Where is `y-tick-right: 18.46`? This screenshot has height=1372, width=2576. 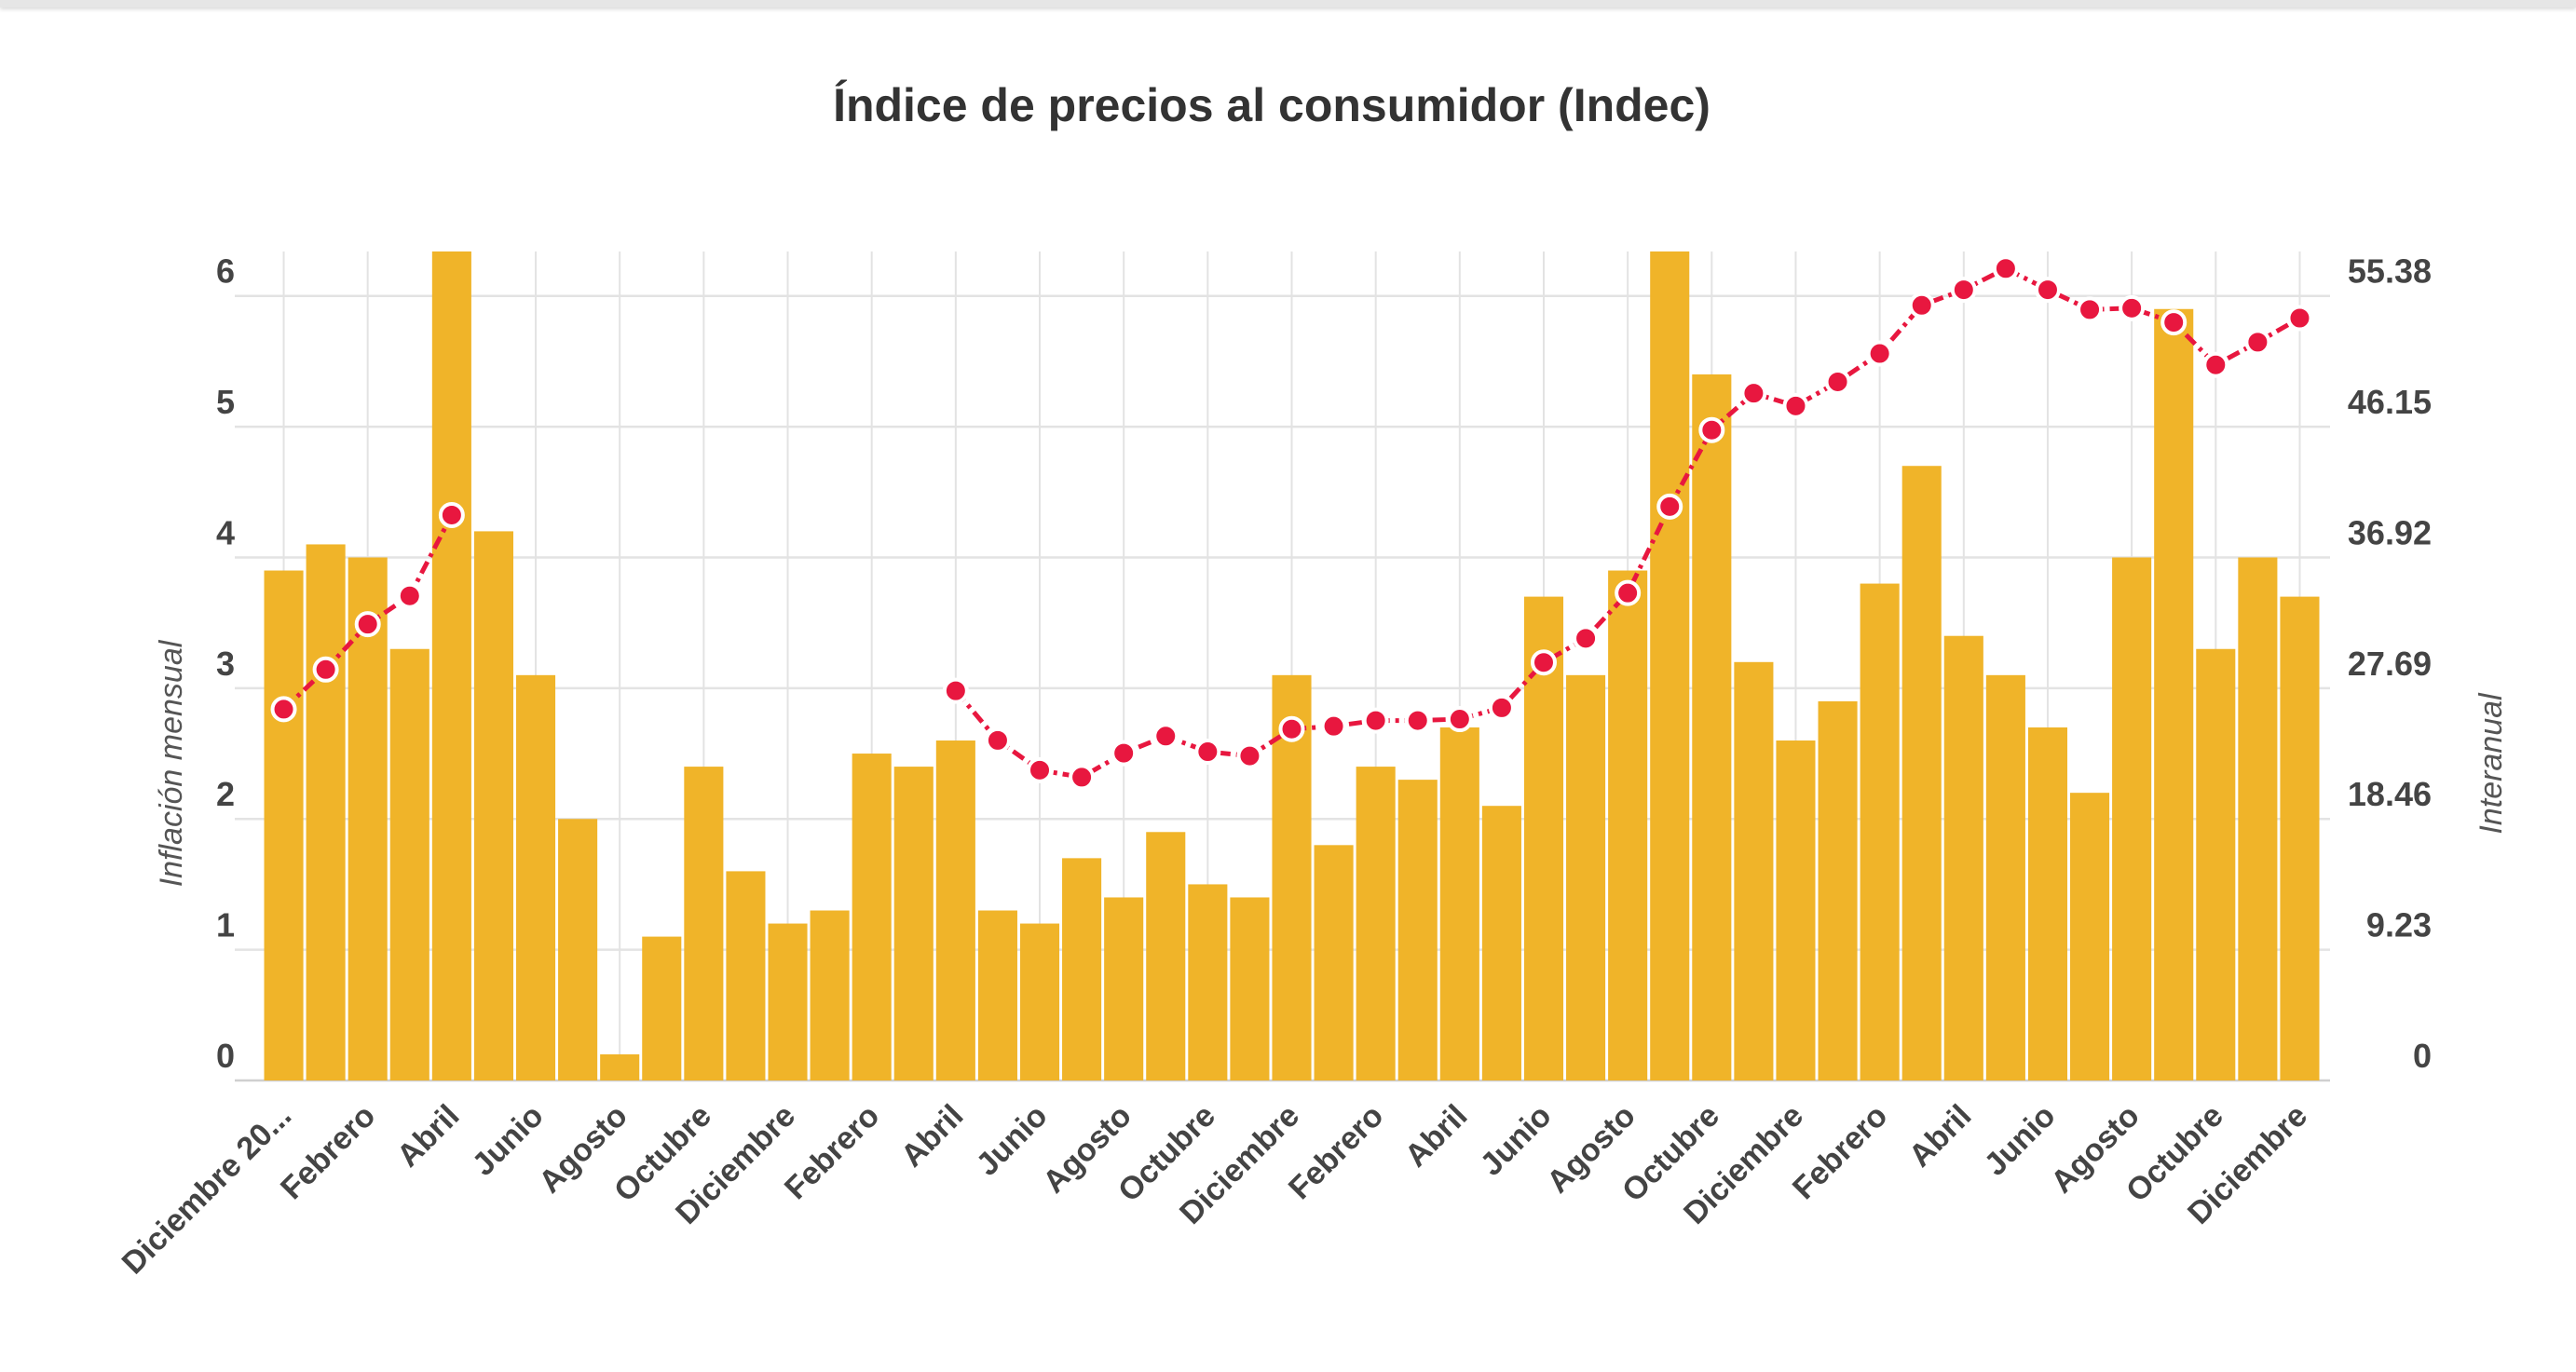 y-tick-right: 18.46 is located at coordinates (2390, 794).